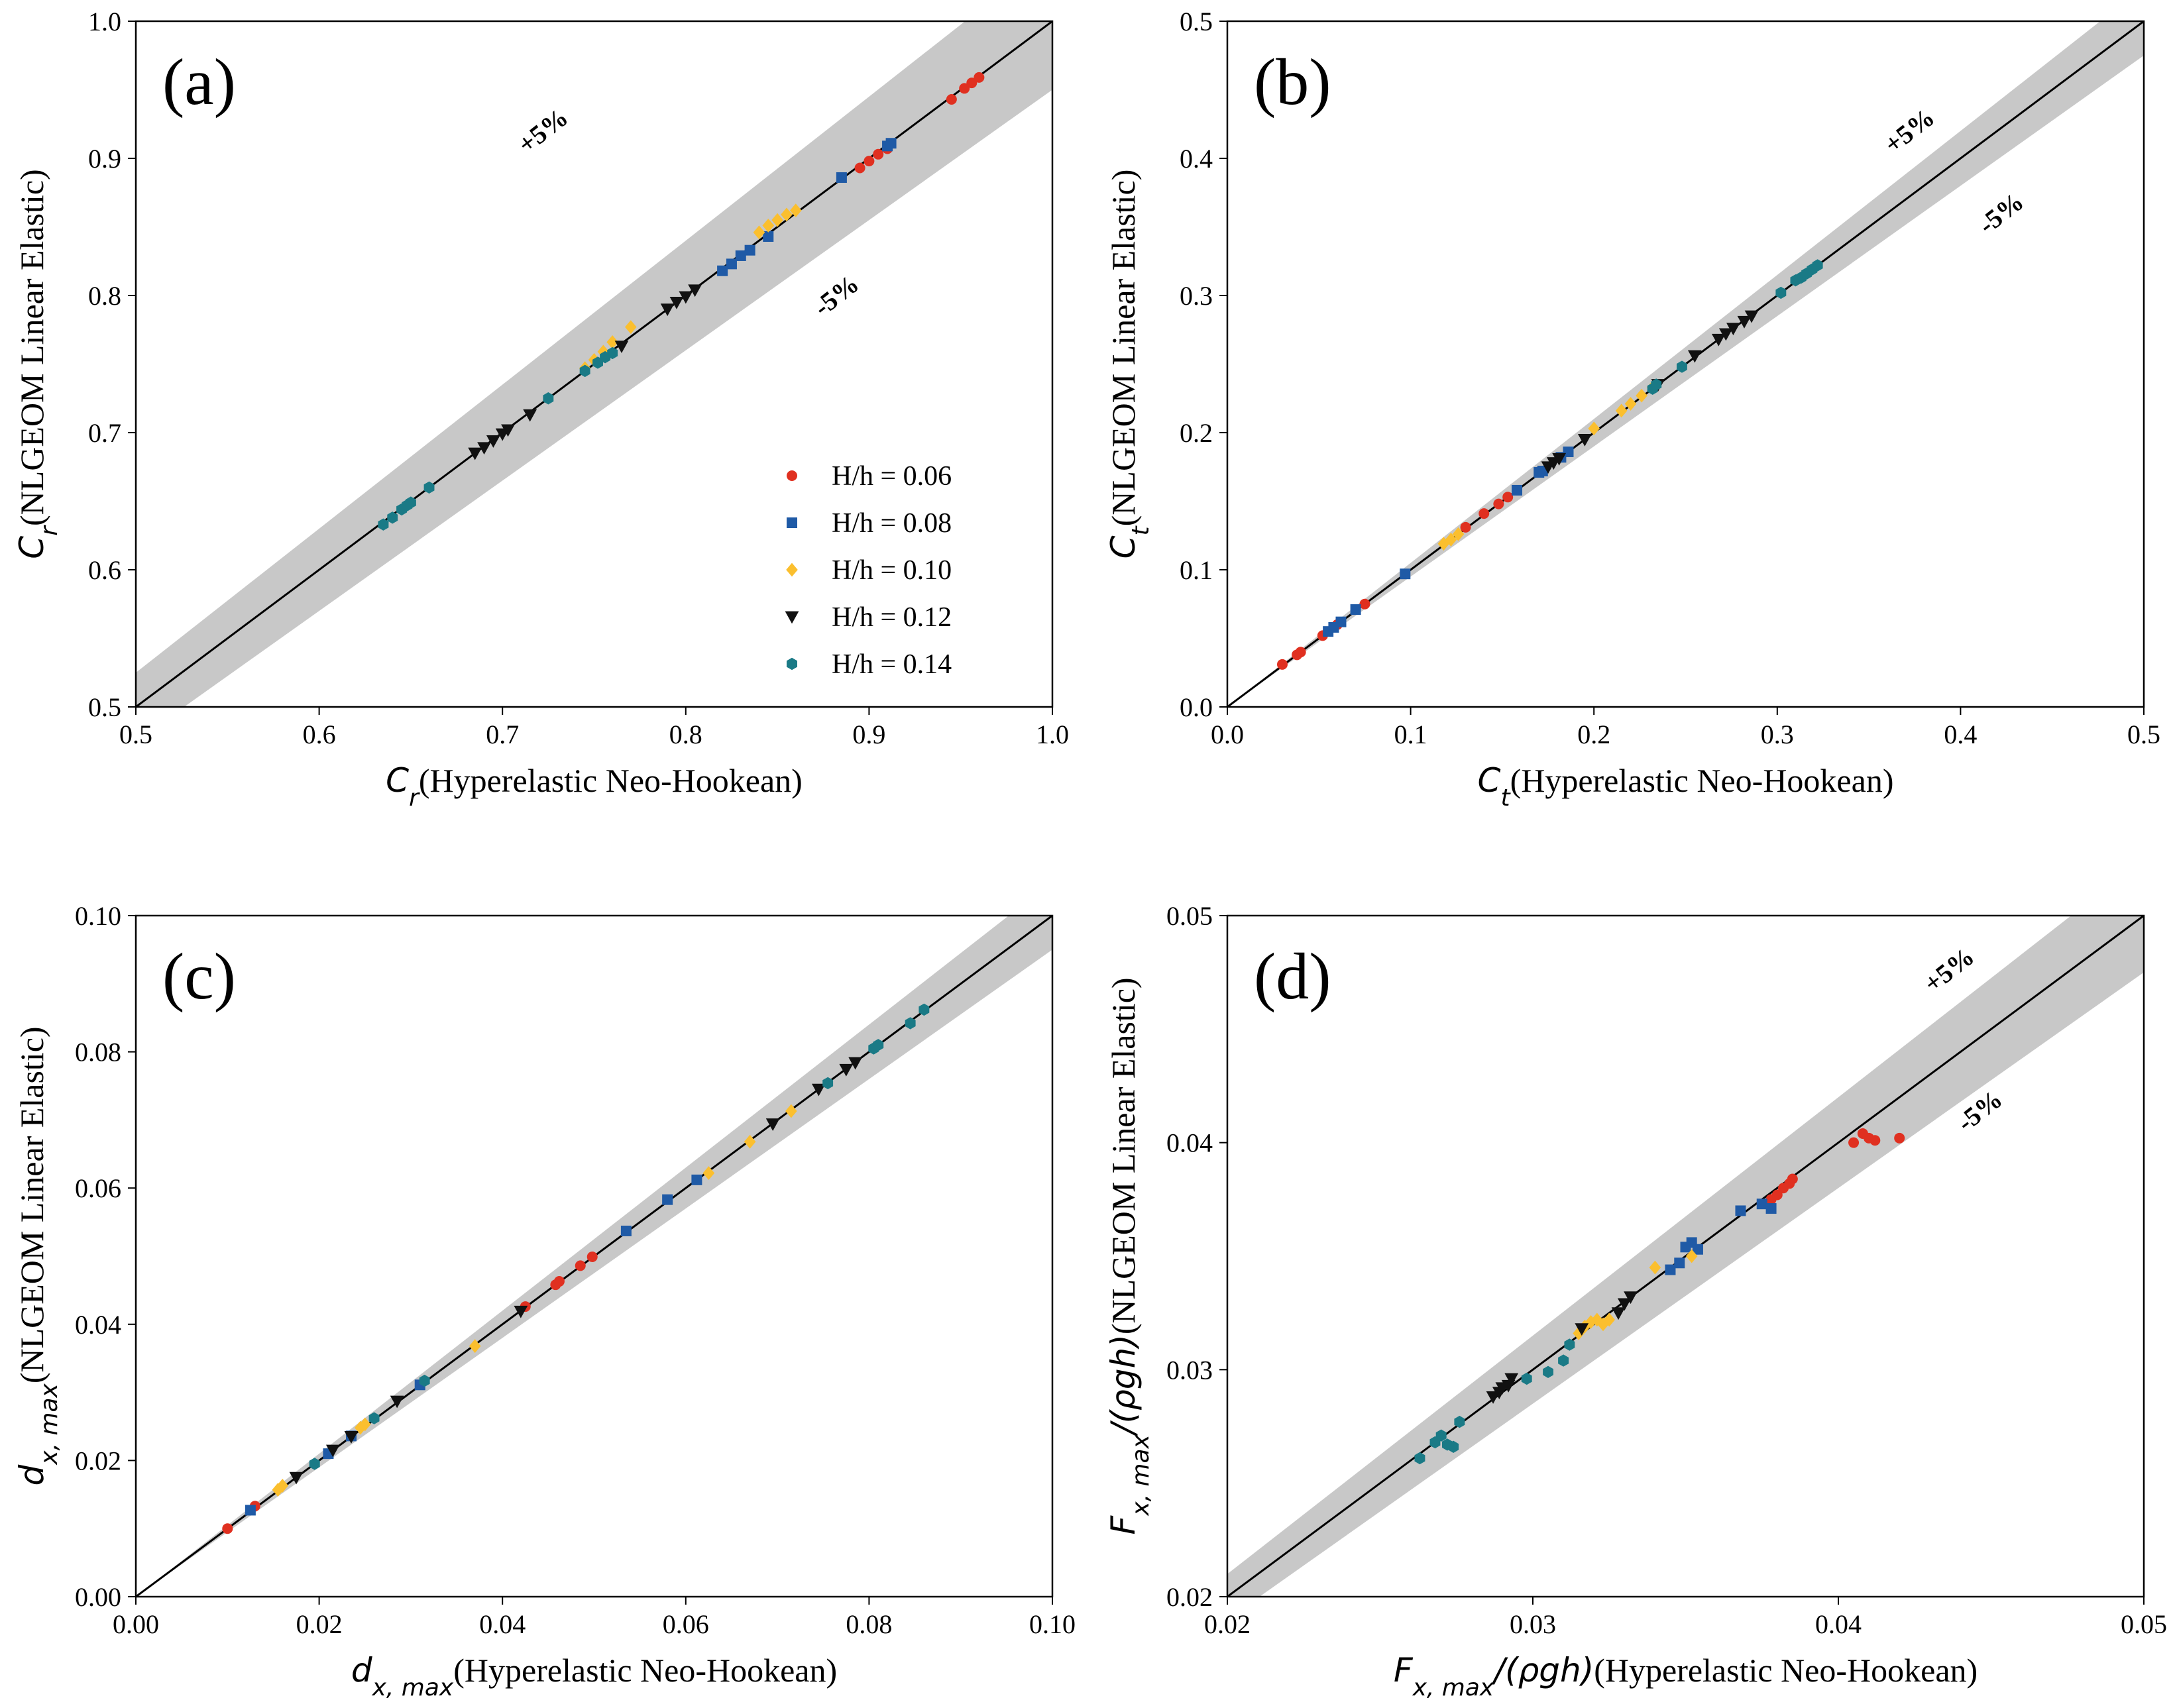 This screenshot has height=1708, width=2175. I want to click on y-tick-label: 0.05, so click(1189, 916).